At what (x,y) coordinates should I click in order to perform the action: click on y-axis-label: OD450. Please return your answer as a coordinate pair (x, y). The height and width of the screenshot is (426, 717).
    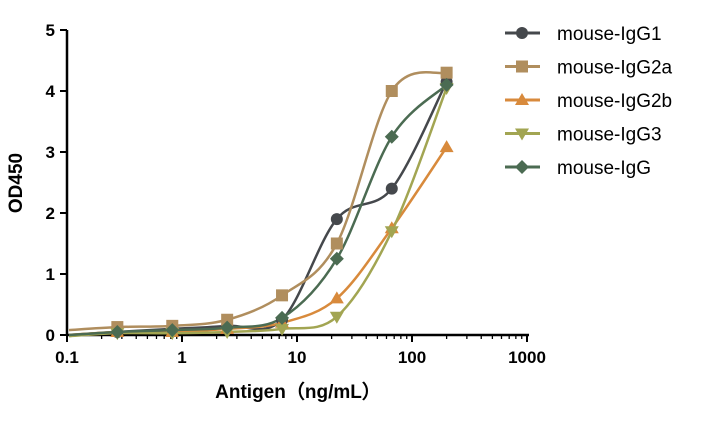
    Looking at the image, I should click on (16, 183).